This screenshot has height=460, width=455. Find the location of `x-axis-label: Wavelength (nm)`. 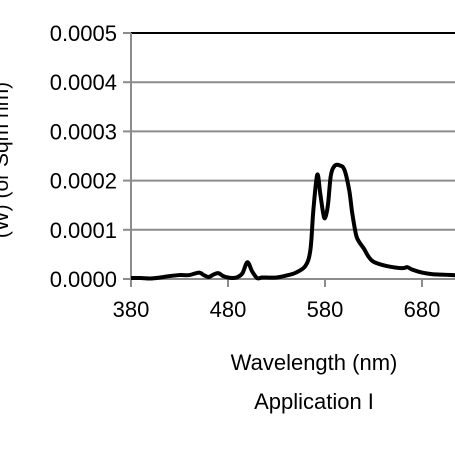

x-axis-label: Wavelength (nm) is located at coordinates (314, 362).